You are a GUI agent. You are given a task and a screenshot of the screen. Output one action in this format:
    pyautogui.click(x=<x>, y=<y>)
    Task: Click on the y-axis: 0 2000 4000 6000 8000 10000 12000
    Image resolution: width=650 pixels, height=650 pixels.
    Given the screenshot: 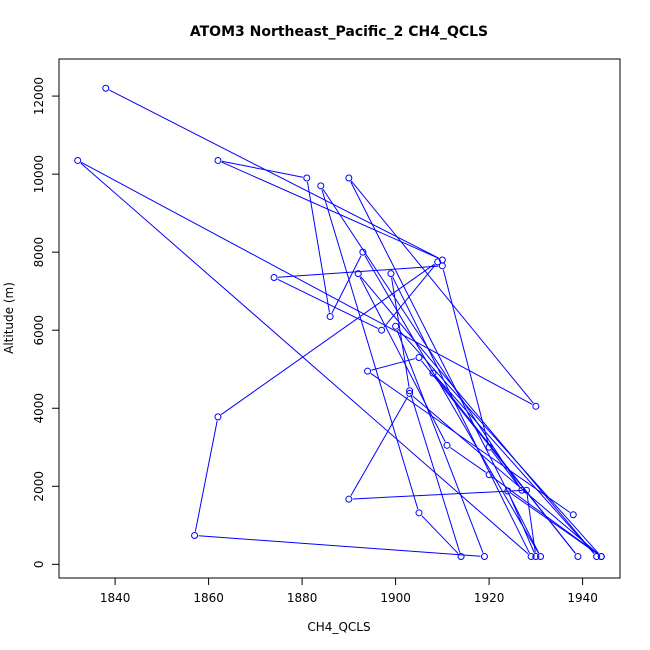 What is the action you would take?
    pyautogui.click(x=46, y=323)
    